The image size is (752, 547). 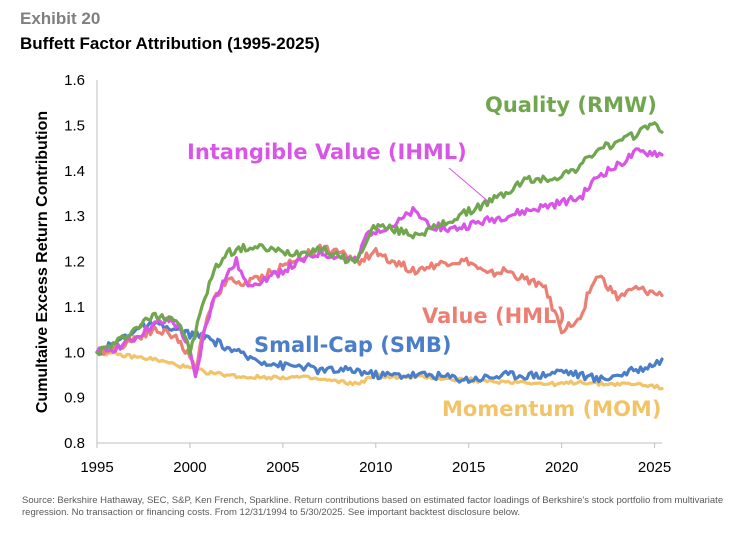 What do you see at coordinates (74, 352) in the screenshot?
I see `y-tick-label: 1.0` at bounding box center [74, 352].